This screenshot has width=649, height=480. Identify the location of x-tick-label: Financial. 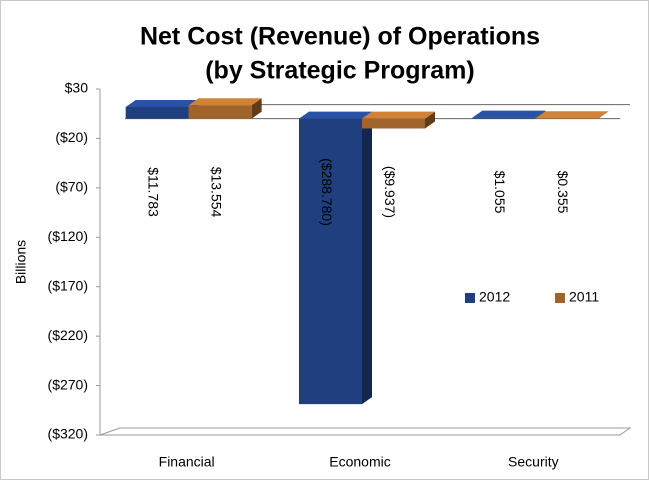
(187, 462).